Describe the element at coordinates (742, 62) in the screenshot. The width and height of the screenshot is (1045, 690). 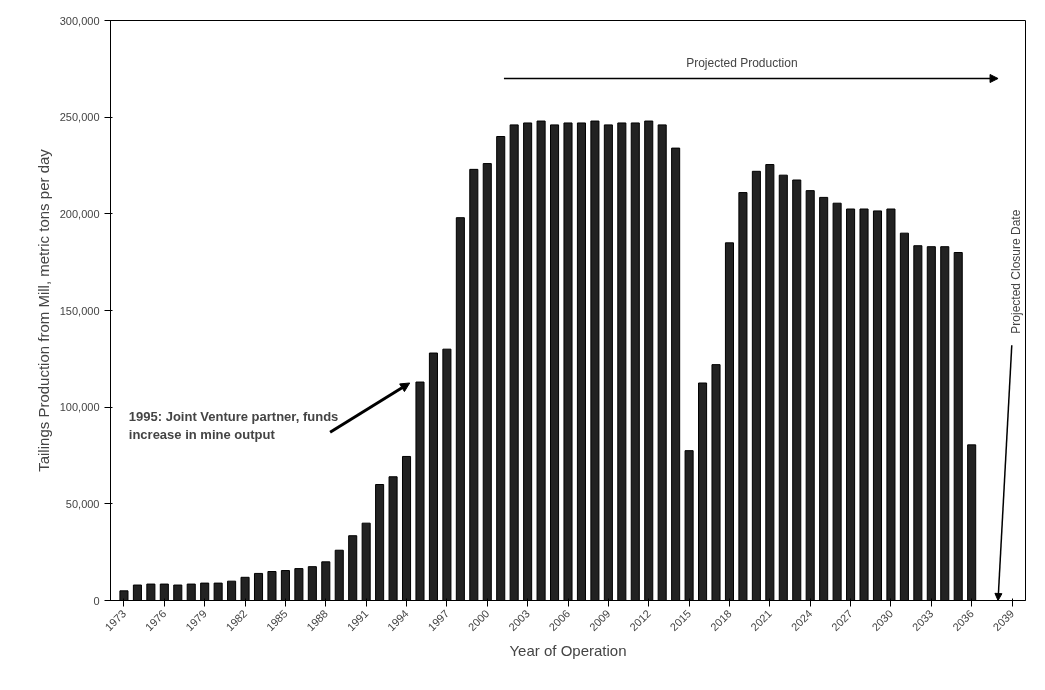
I see `annotation: Projected Production` at that location.